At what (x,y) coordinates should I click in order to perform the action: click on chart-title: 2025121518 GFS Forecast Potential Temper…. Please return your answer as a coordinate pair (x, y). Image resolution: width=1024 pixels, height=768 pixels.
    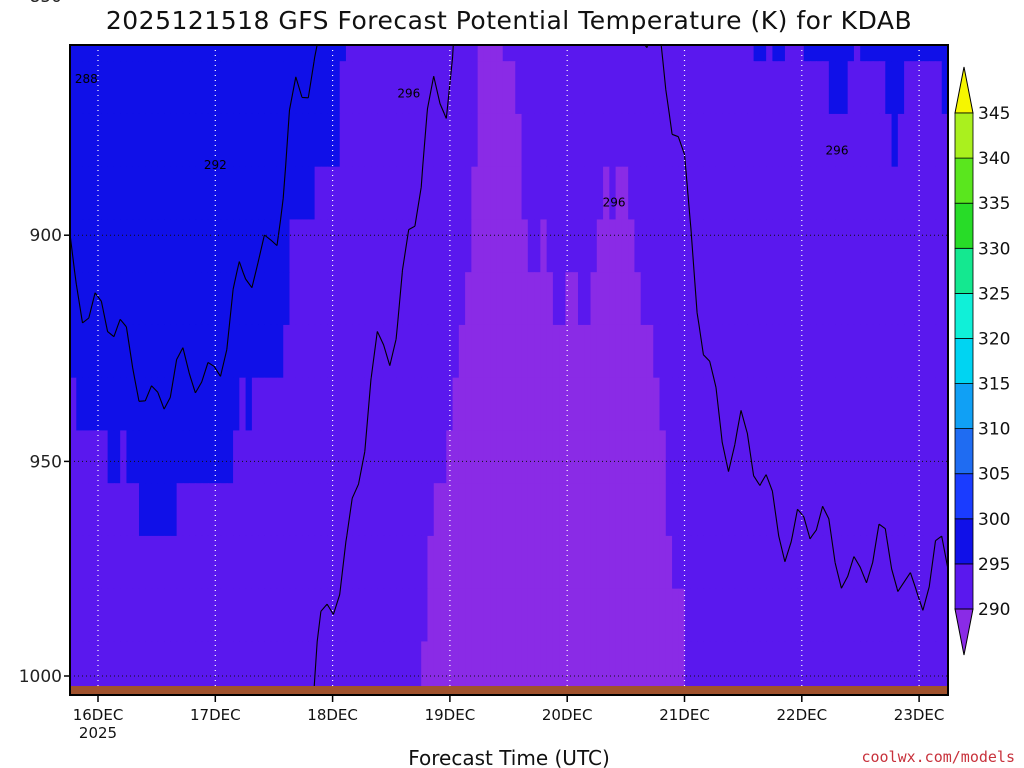
    Looking at the image, I should click on (509, 20).